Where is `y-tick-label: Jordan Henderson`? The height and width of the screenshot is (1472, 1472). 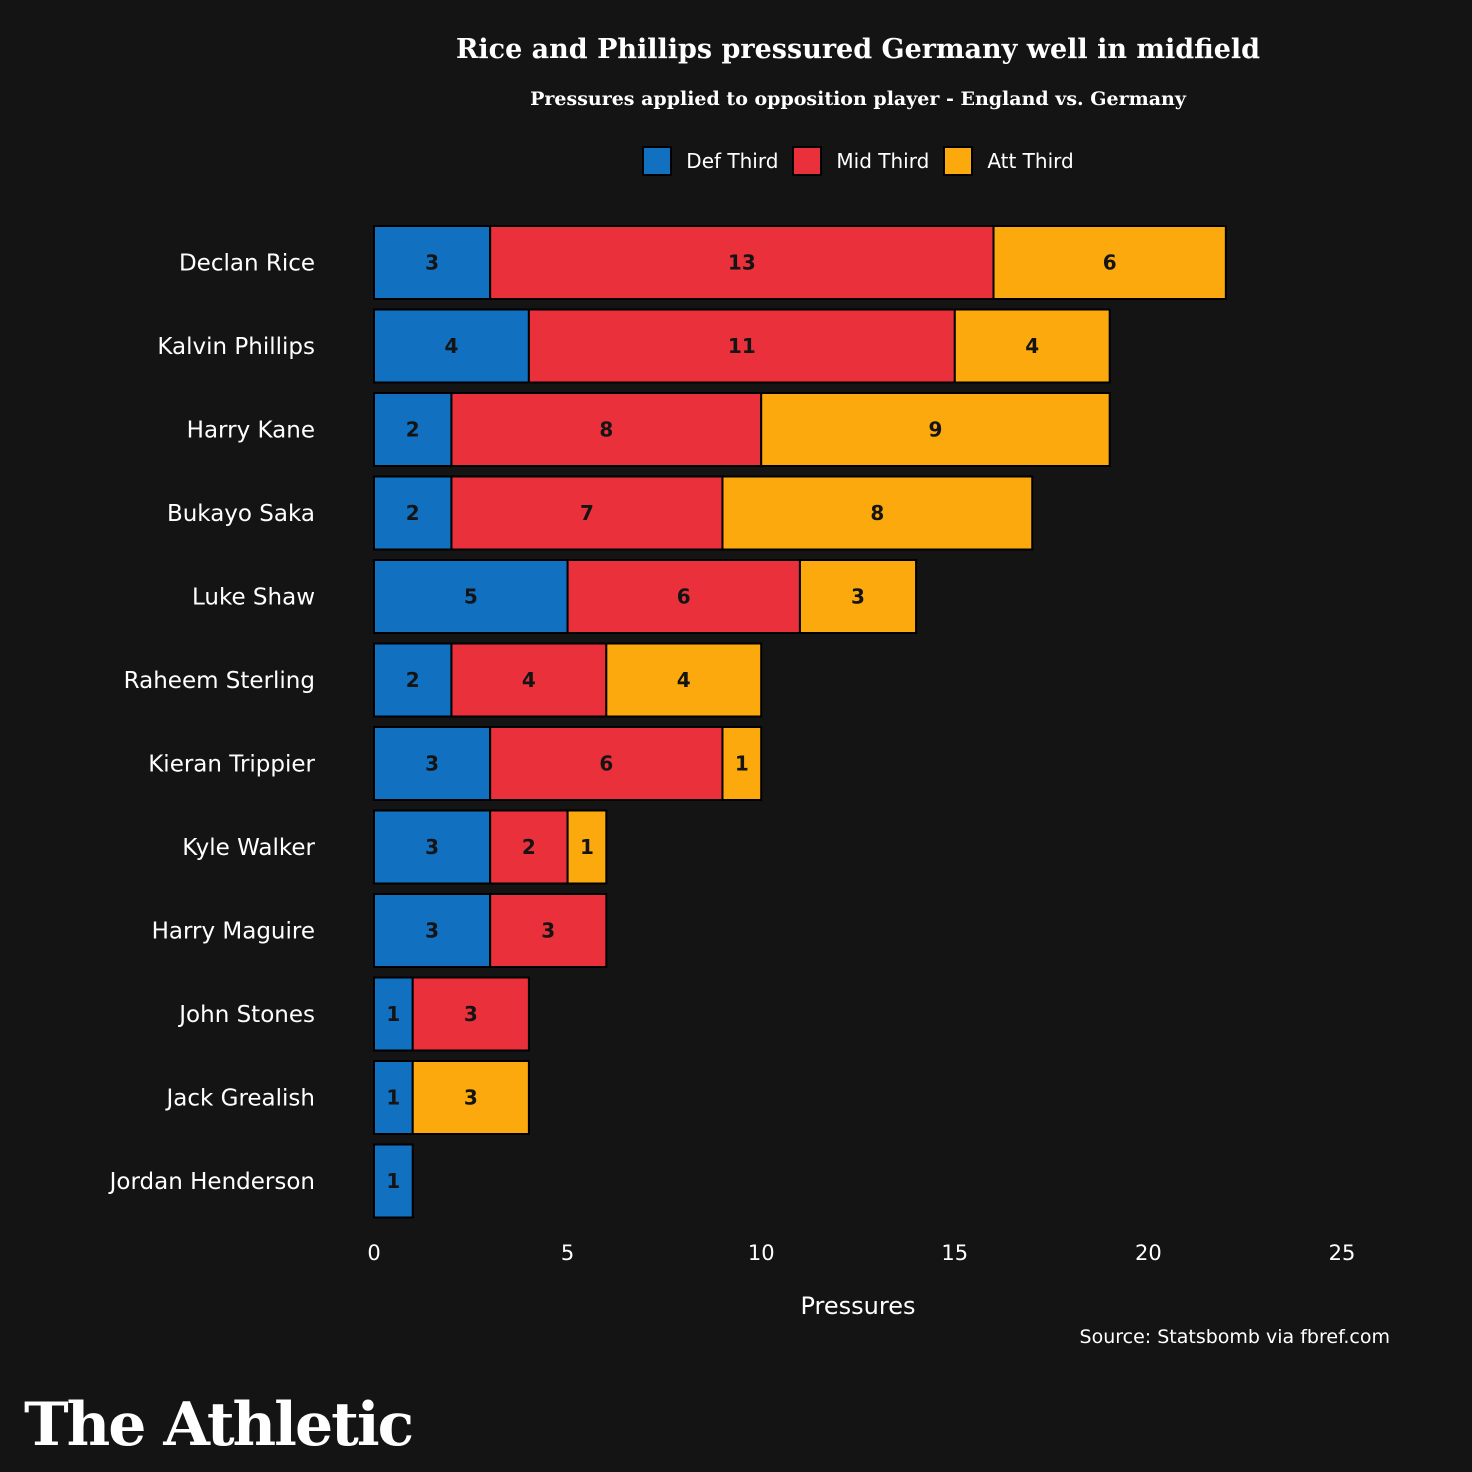
y-tick-label: Jordan Henderson is located at coordinates (211, 1182).